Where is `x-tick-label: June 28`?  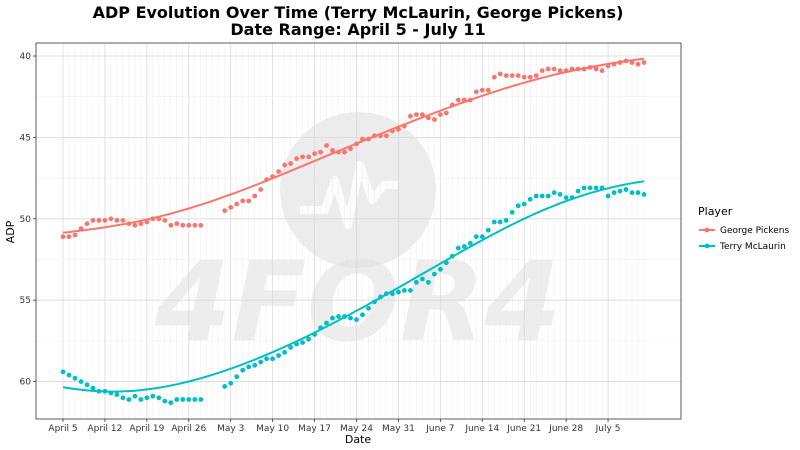 x-tick-label: June 28 is located at coordinates (565, 429).